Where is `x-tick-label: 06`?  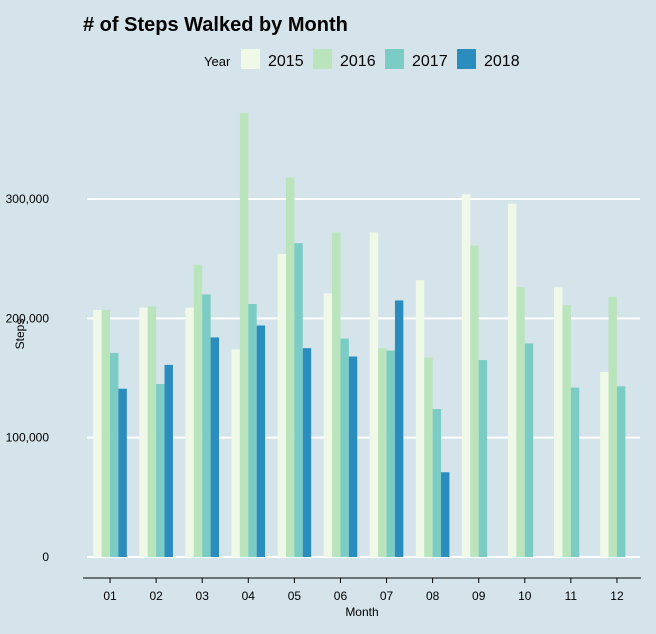
x-tick-label: 06 is located at coordinates (341, 596).